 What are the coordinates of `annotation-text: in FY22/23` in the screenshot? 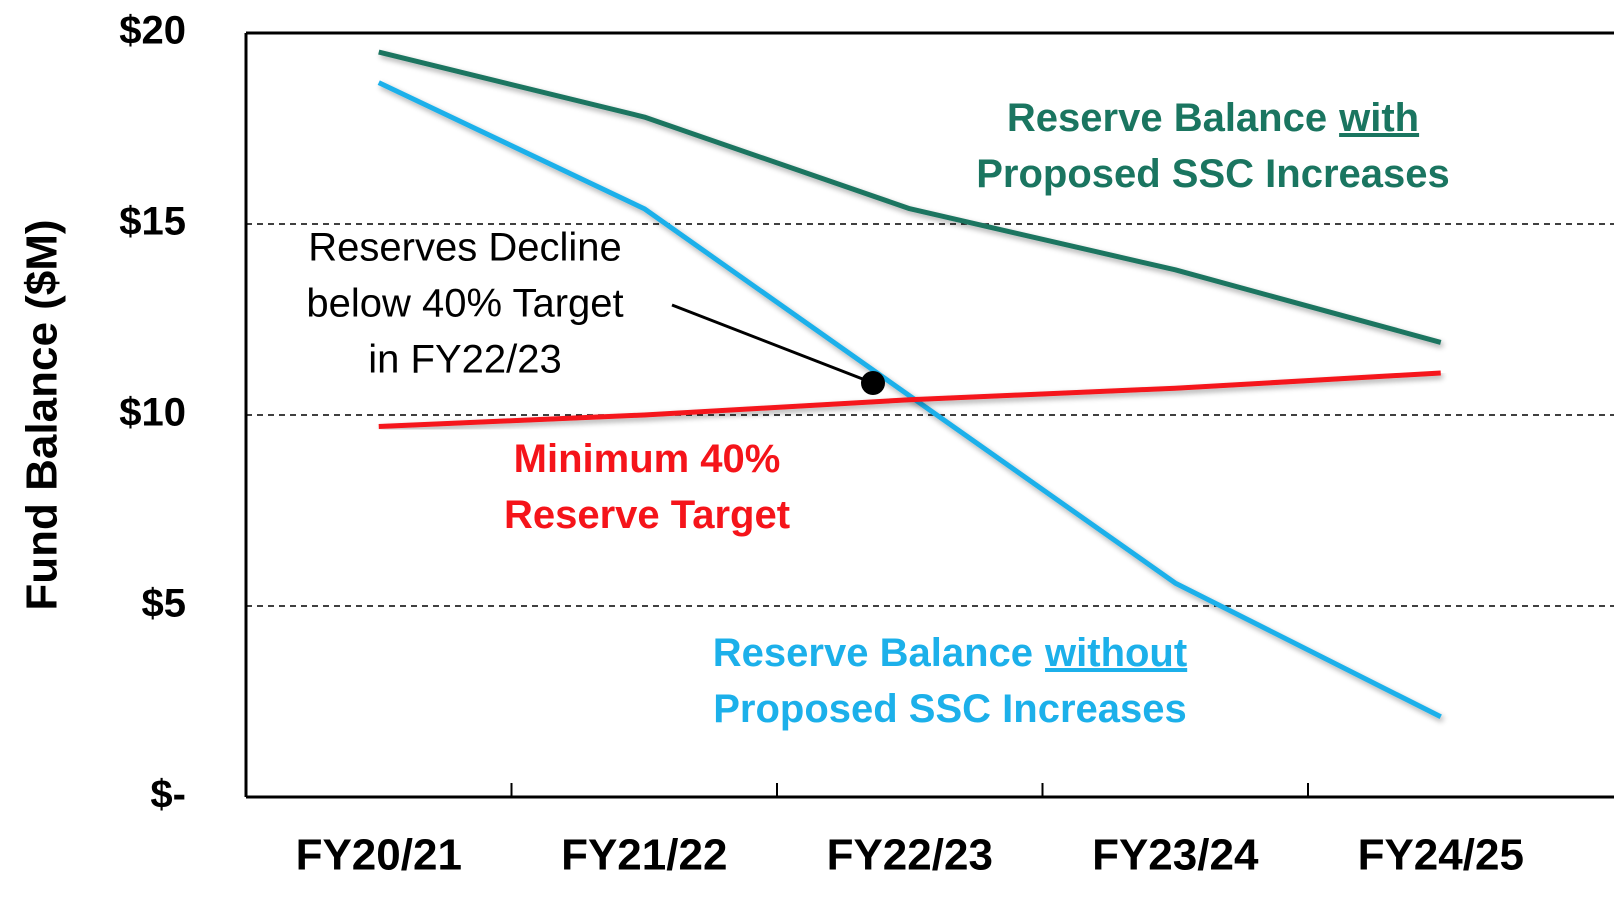 It's located at (464, 360).